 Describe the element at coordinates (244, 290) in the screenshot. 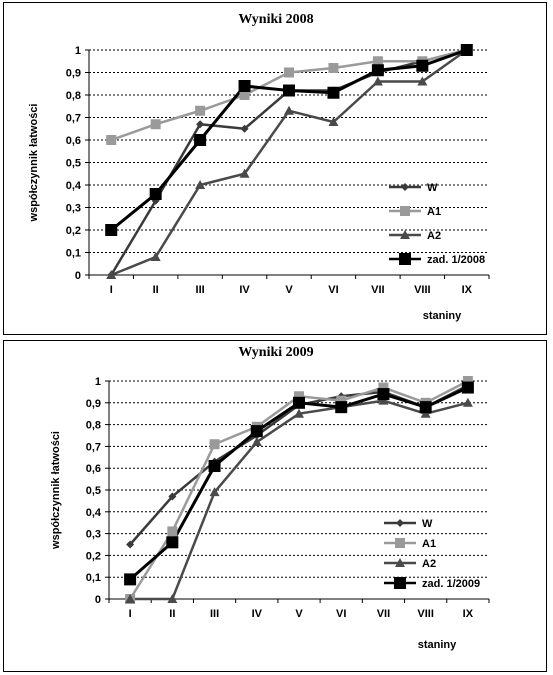

I see `x-tick-label: IV` at that location.